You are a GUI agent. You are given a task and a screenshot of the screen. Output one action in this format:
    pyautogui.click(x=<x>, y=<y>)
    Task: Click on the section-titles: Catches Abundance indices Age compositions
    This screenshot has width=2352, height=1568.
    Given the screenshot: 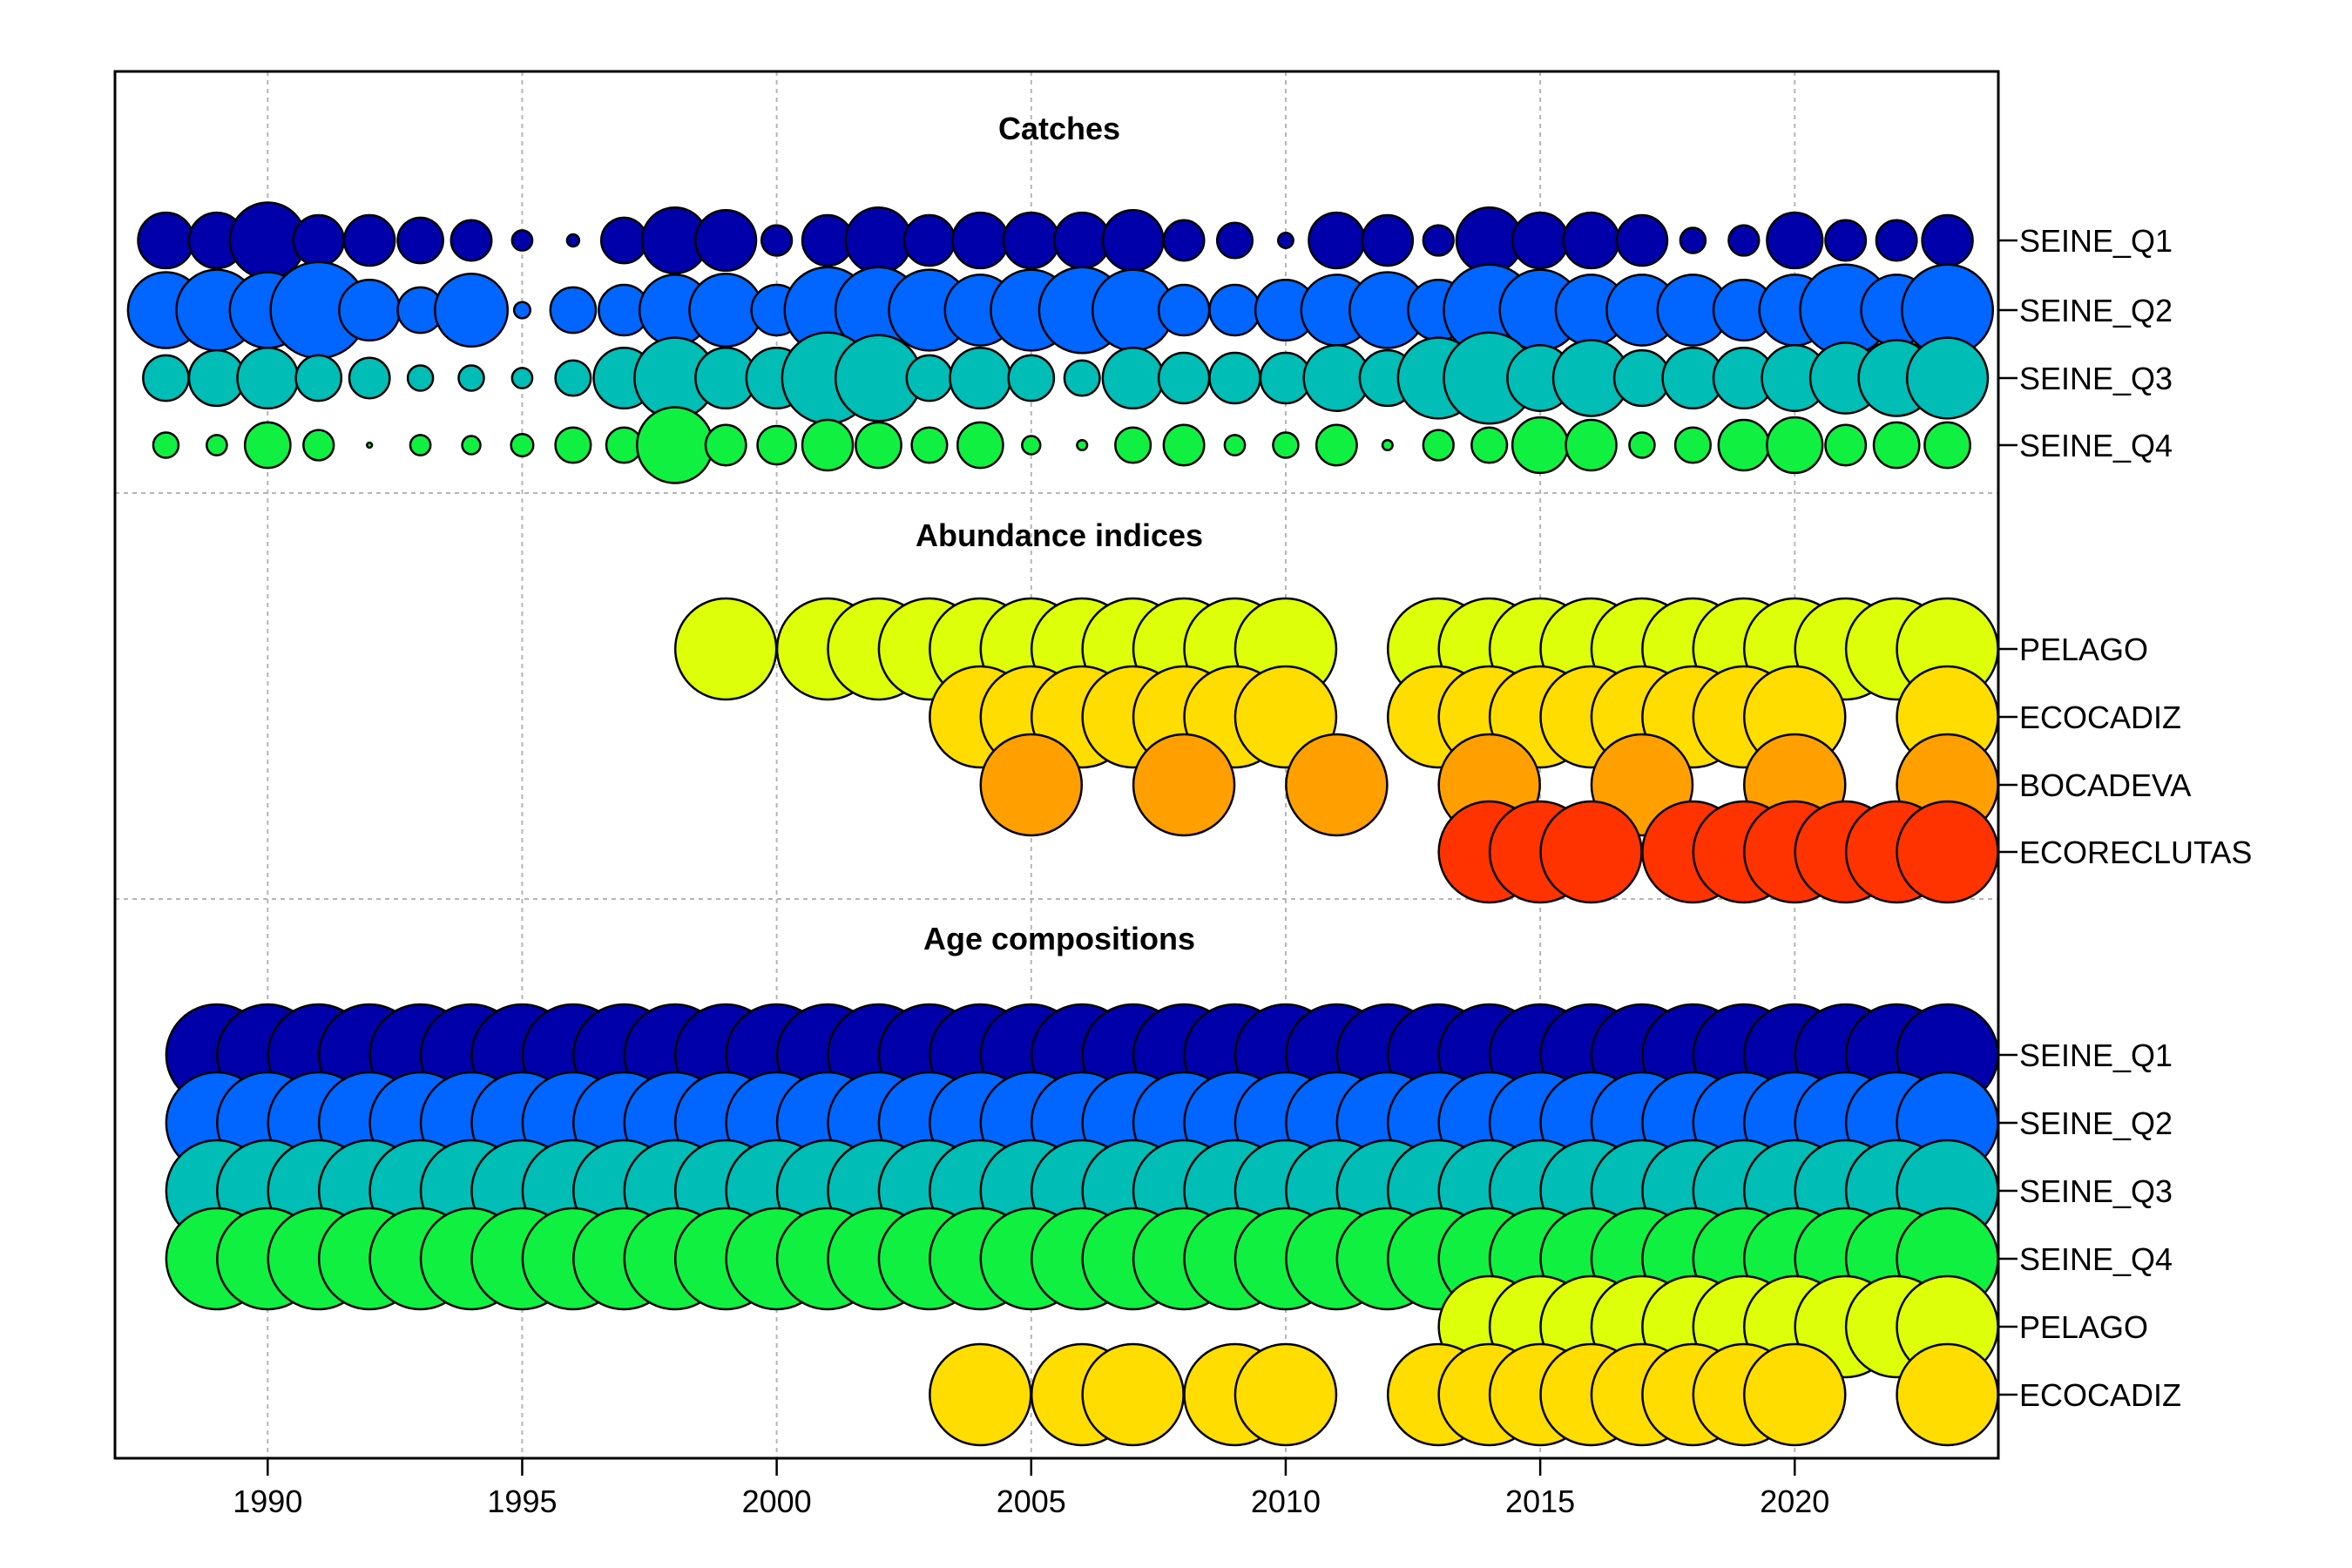 What is the action you would take?
    pyautogui.click(x=1059, y=533)
    